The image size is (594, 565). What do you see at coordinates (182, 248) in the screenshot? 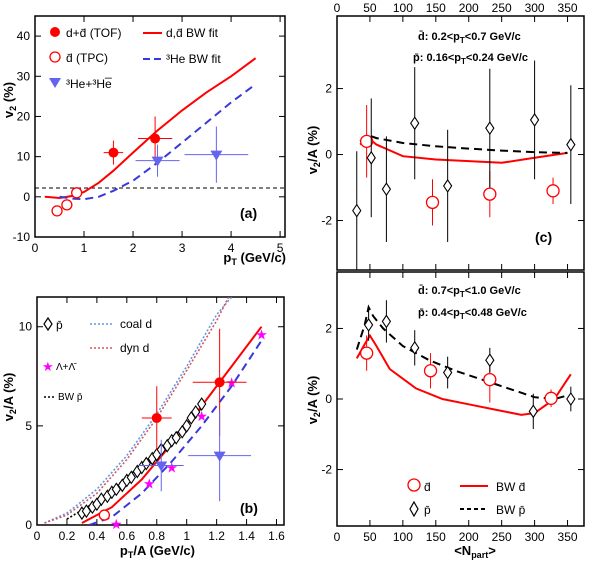
I see `x-tick-label: 3` at bounding box center [182, 248].